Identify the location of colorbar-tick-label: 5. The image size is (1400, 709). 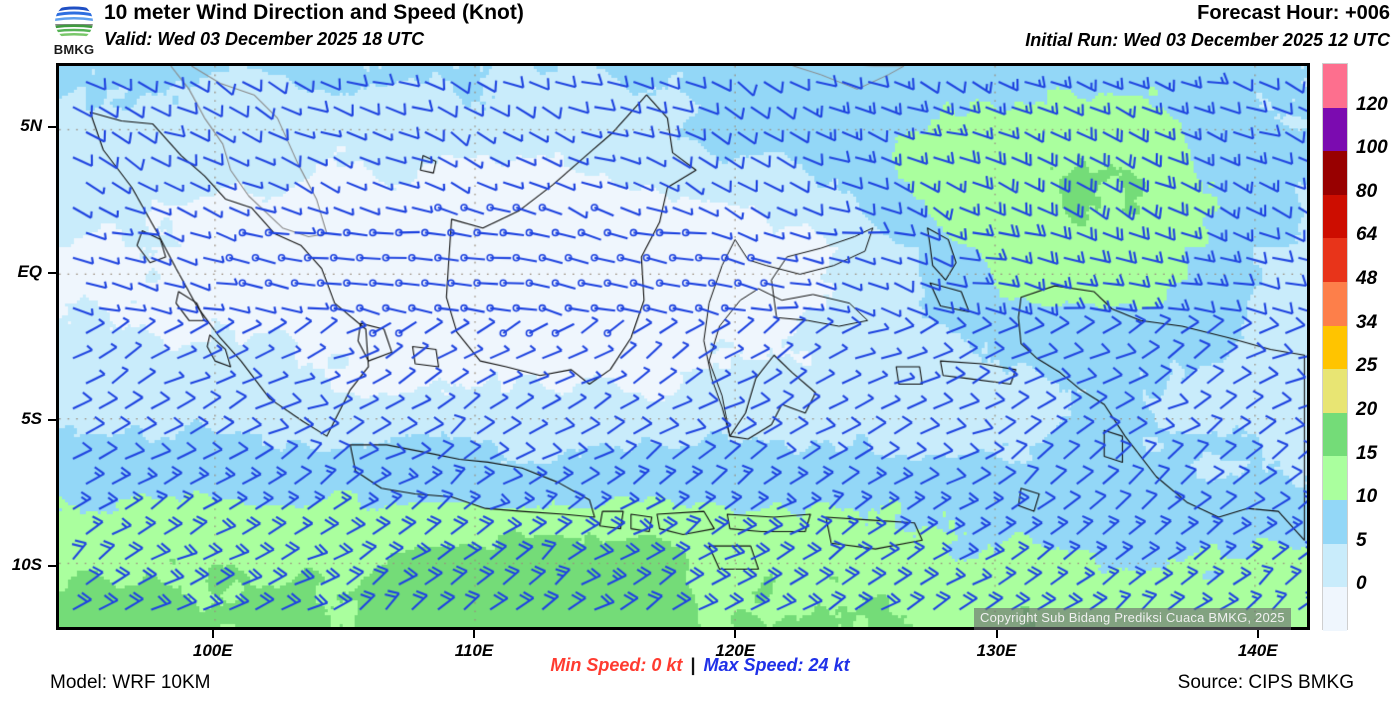
(1361, 540).